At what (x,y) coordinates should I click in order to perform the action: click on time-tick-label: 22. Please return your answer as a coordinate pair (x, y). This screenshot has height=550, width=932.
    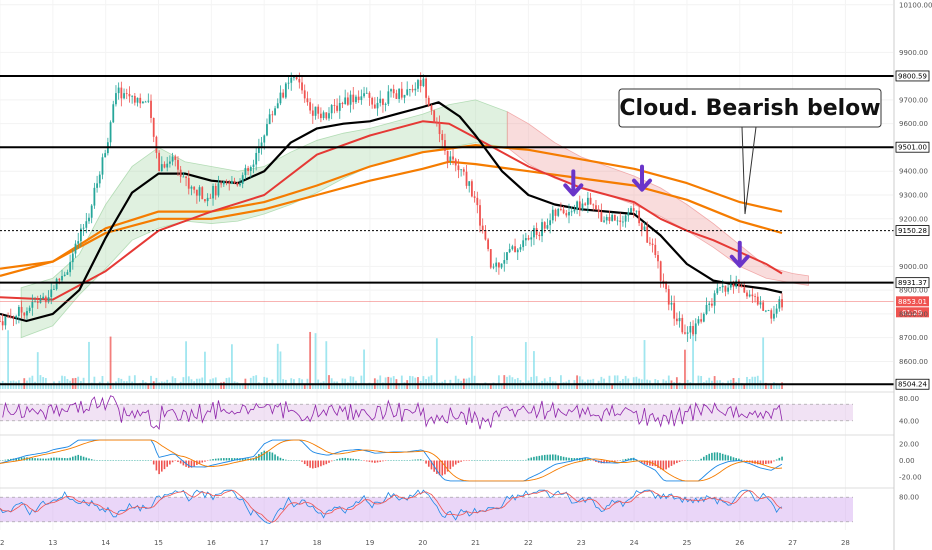
    Looking at the image, I should click on (528, 543).